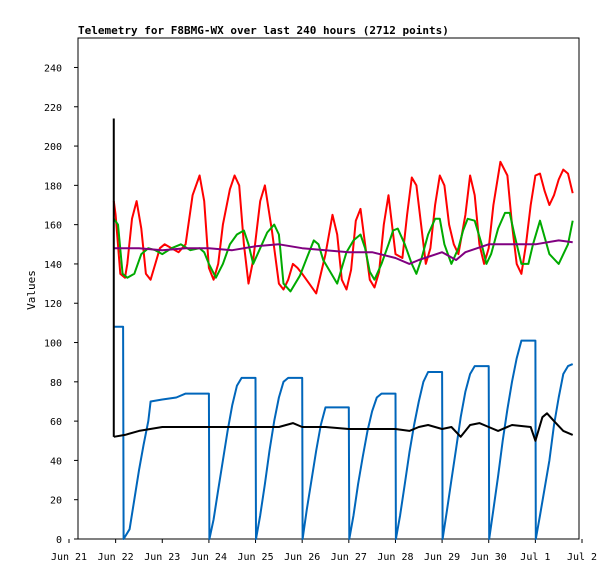 This screenshot has width=615, height=579. What do you see at coordinates (56, 501) in the screenshot?
I see `y-tick-label: 20` at bounding box center [56, 501].